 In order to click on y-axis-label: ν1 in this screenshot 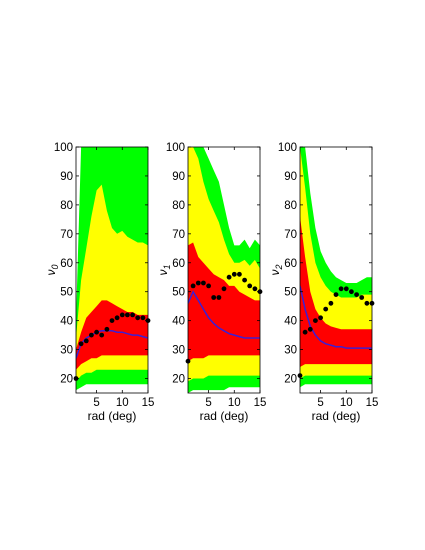, I will do `click(164, 269)`.